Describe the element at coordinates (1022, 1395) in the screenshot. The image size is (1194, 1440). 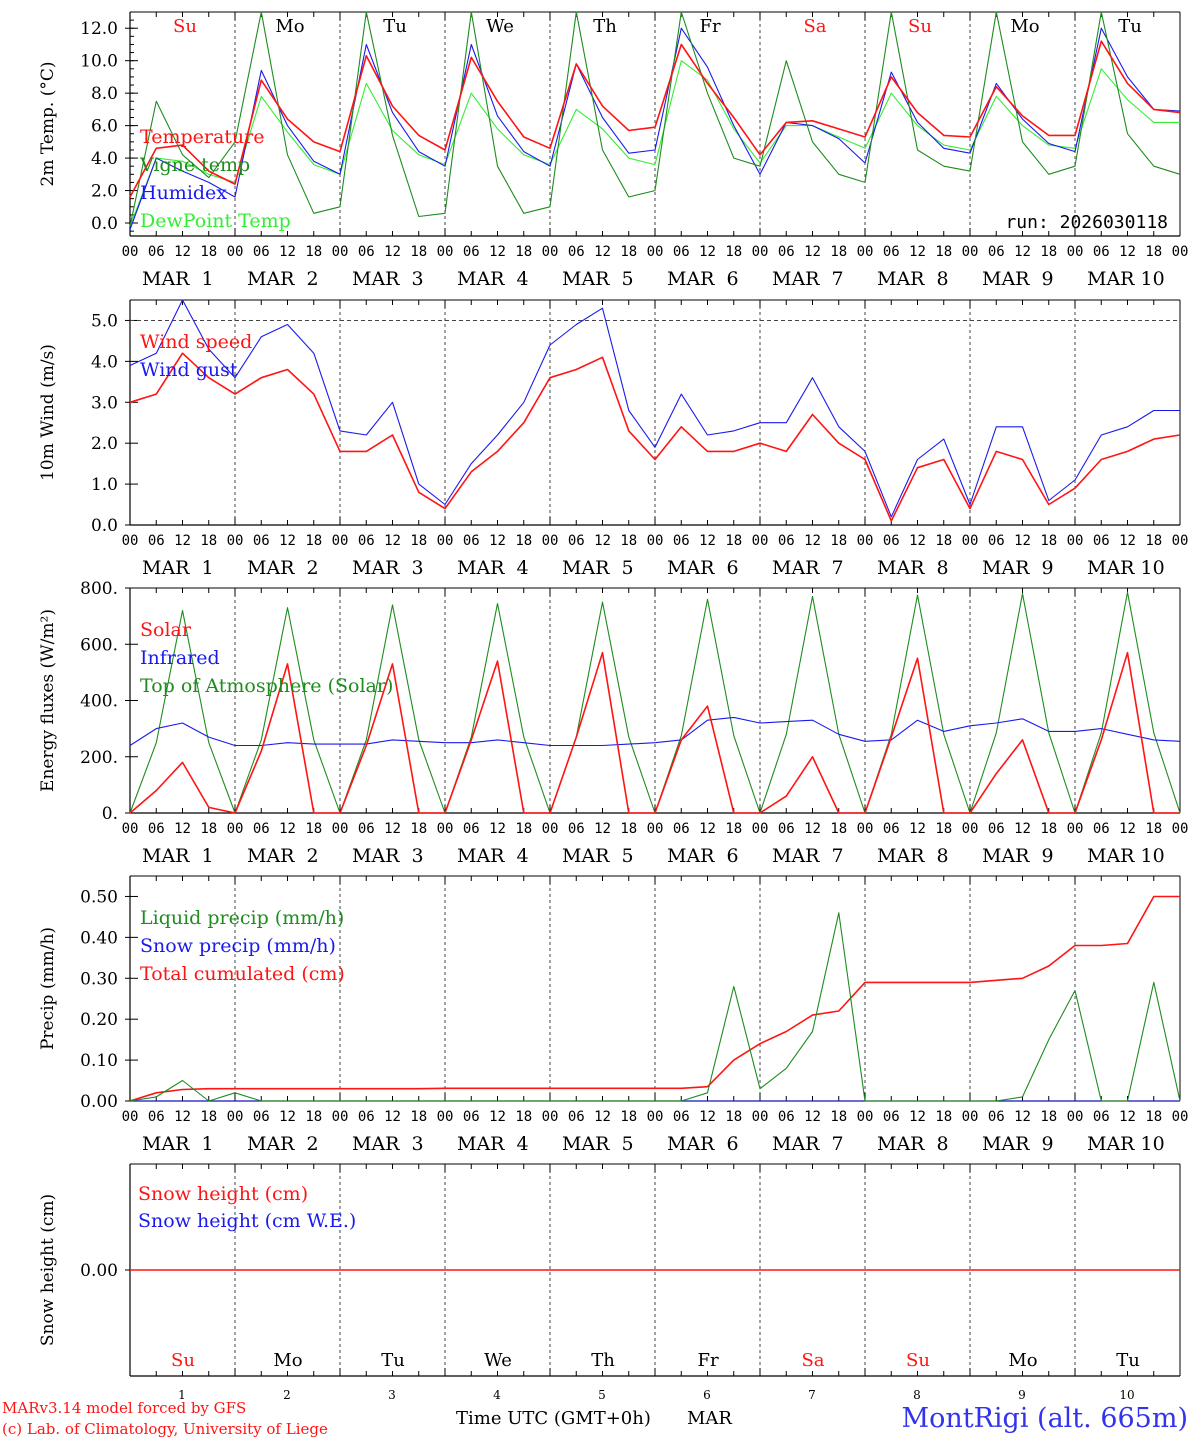
I see `day-number: 9` at that location.